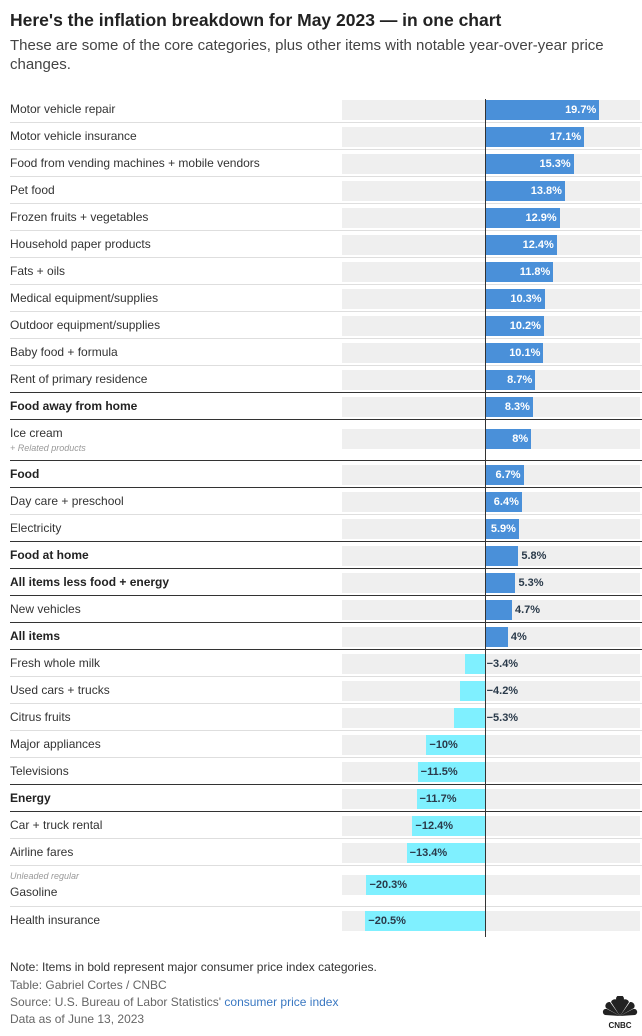 The width and height of the screenshot is (642, 1036). I want to click on chart-row: All items 4%, so click(321, 635).